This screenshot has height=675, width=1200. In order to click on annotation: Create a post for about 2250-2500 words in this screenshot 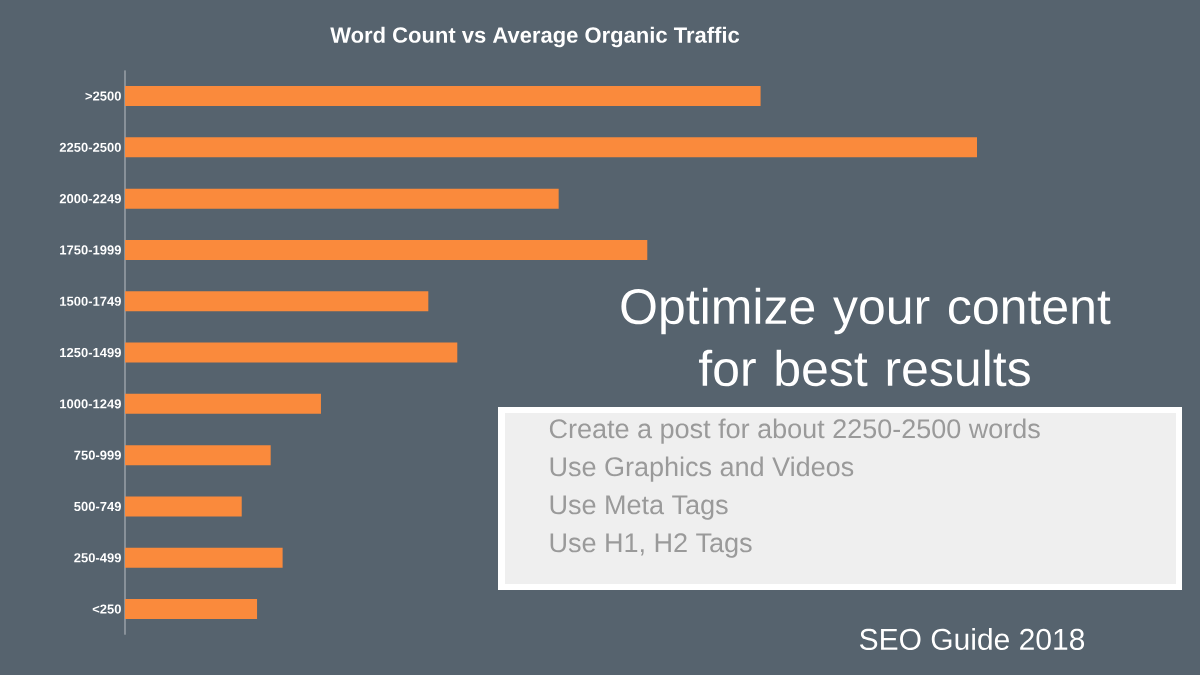, I will do `click(794, 431)`.